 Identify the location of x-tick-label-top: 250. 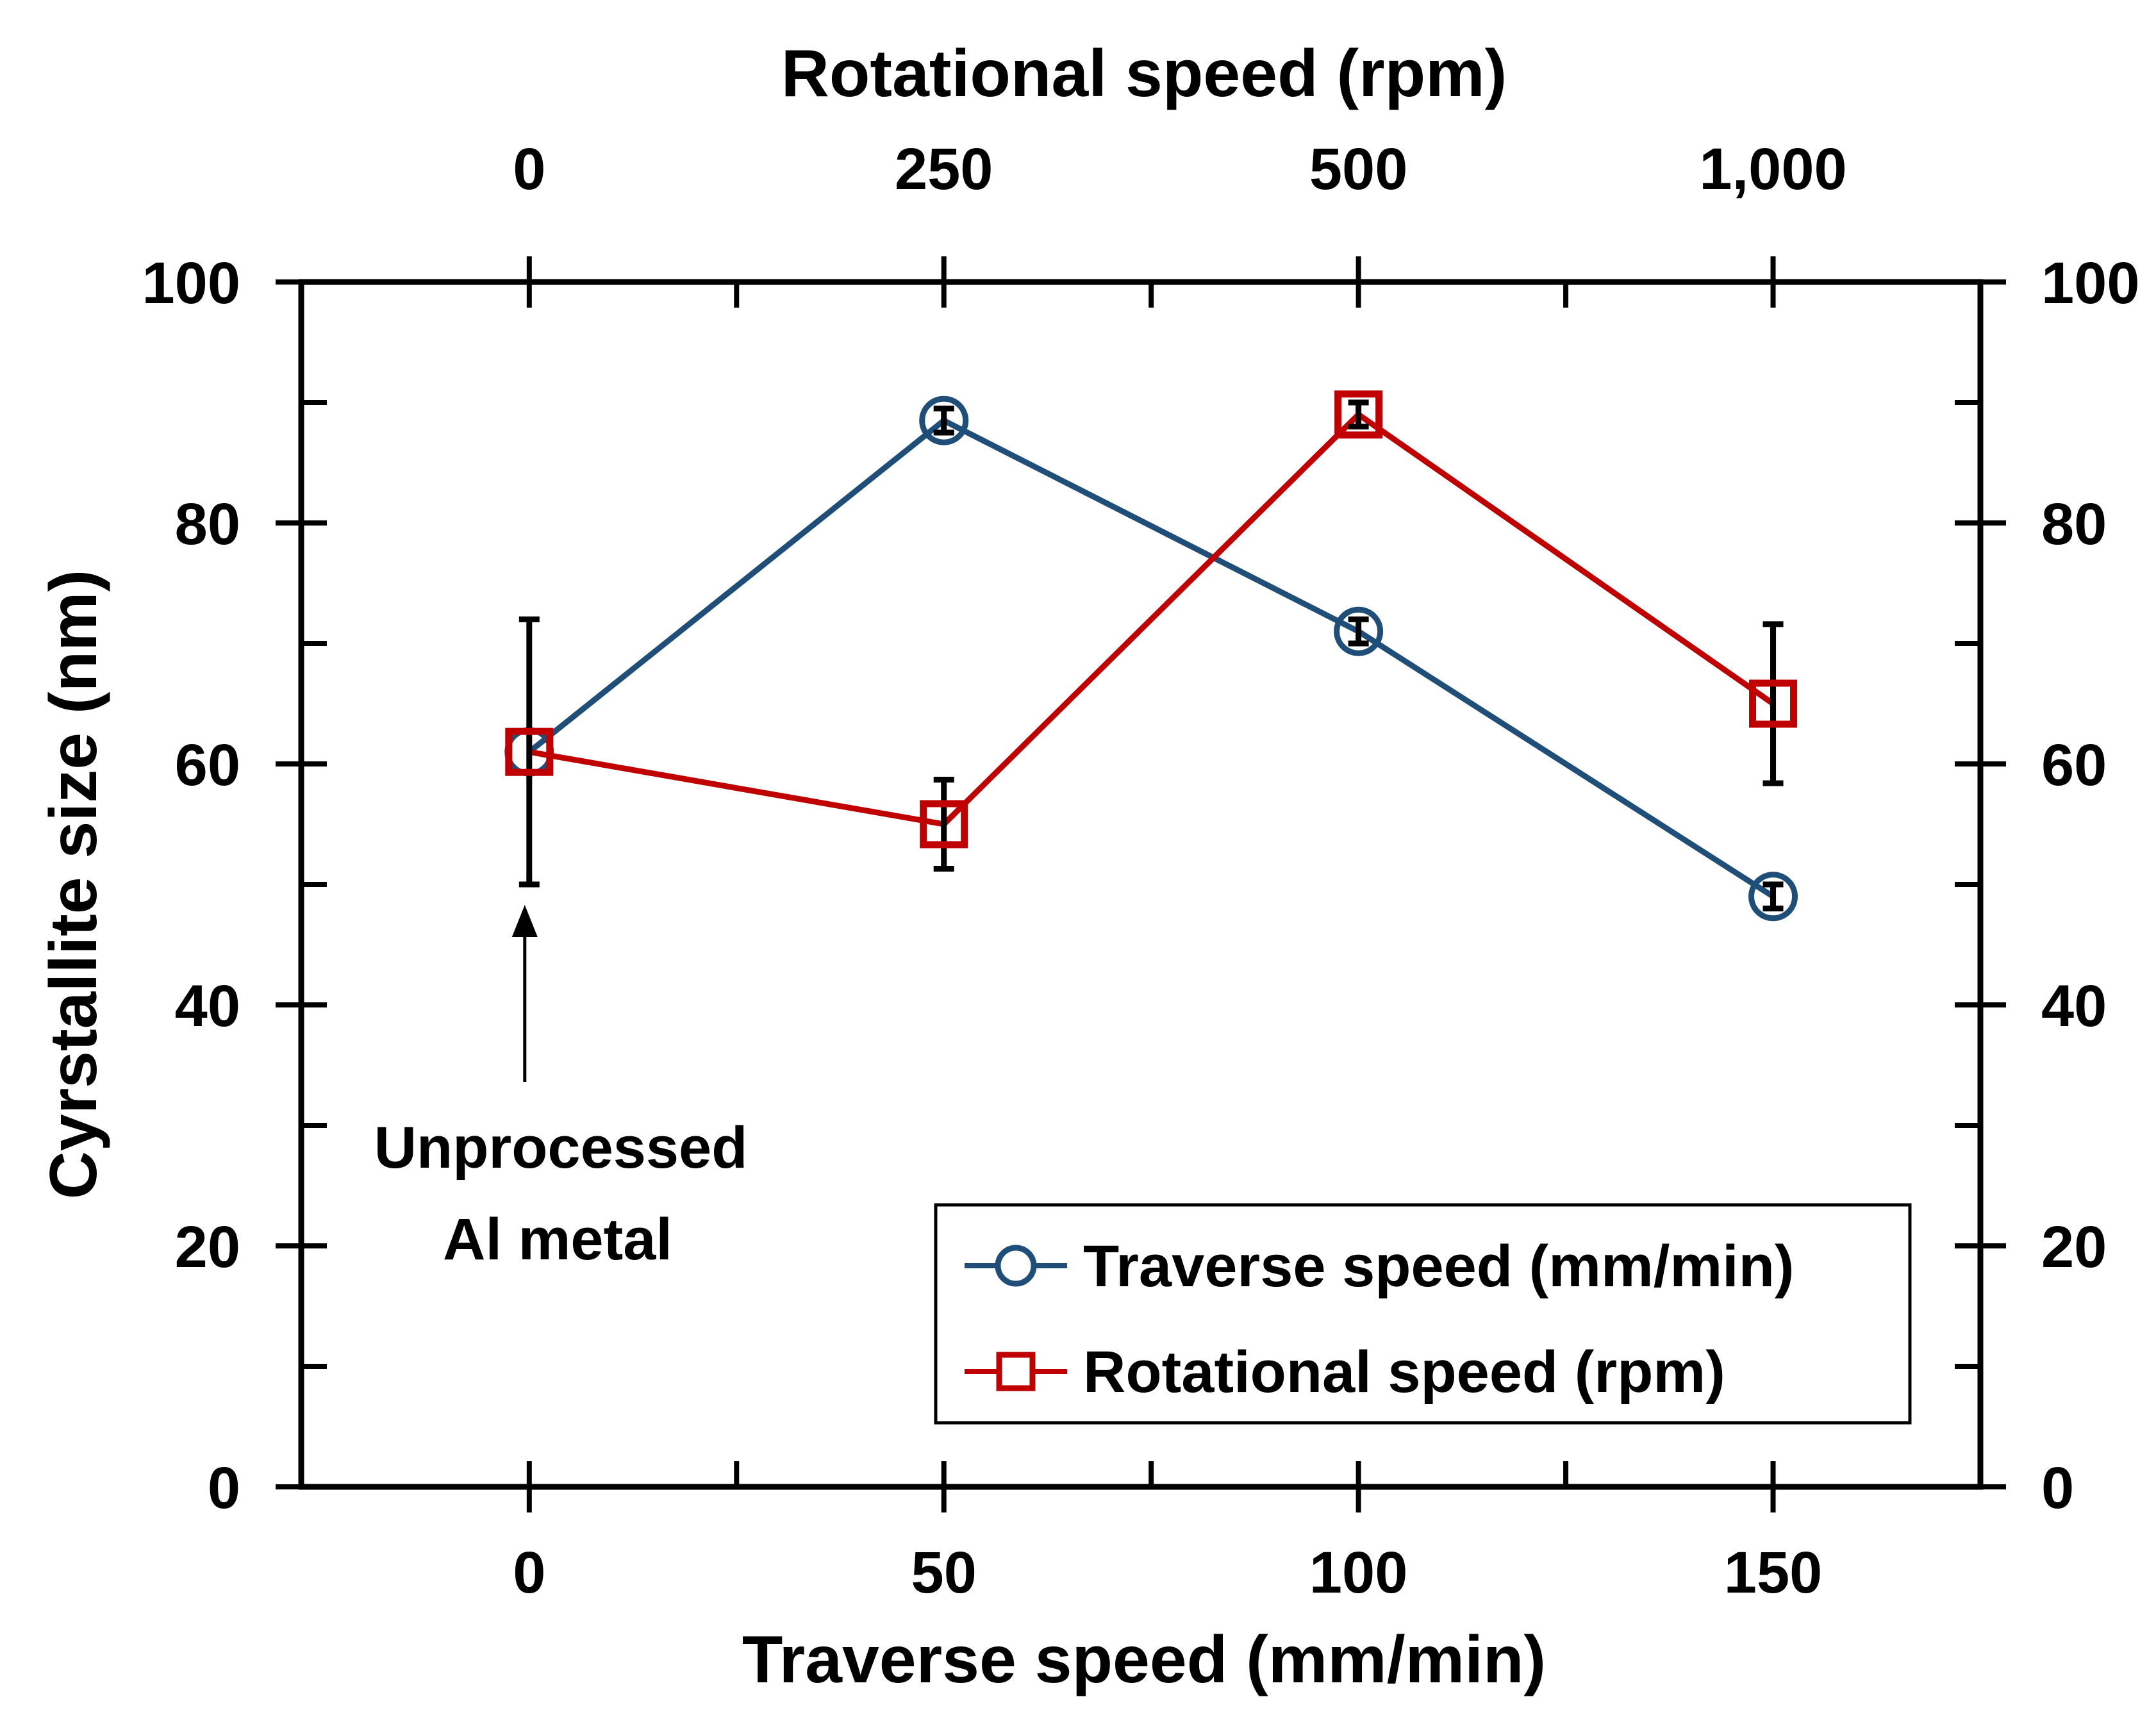
(944, 170).